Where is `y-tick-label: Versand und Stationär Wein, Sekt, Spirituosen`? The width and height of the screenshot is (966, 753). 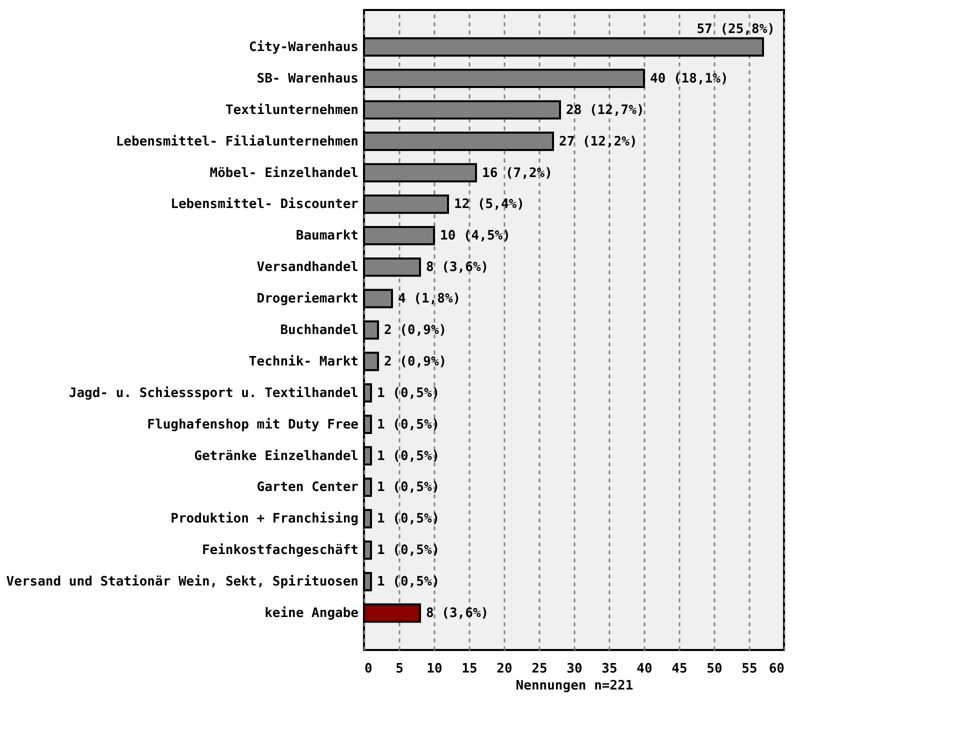
y-tick-label: Versand und Stationär Wein, Sekt, Spirituosen is located at coordinates (182, 582).